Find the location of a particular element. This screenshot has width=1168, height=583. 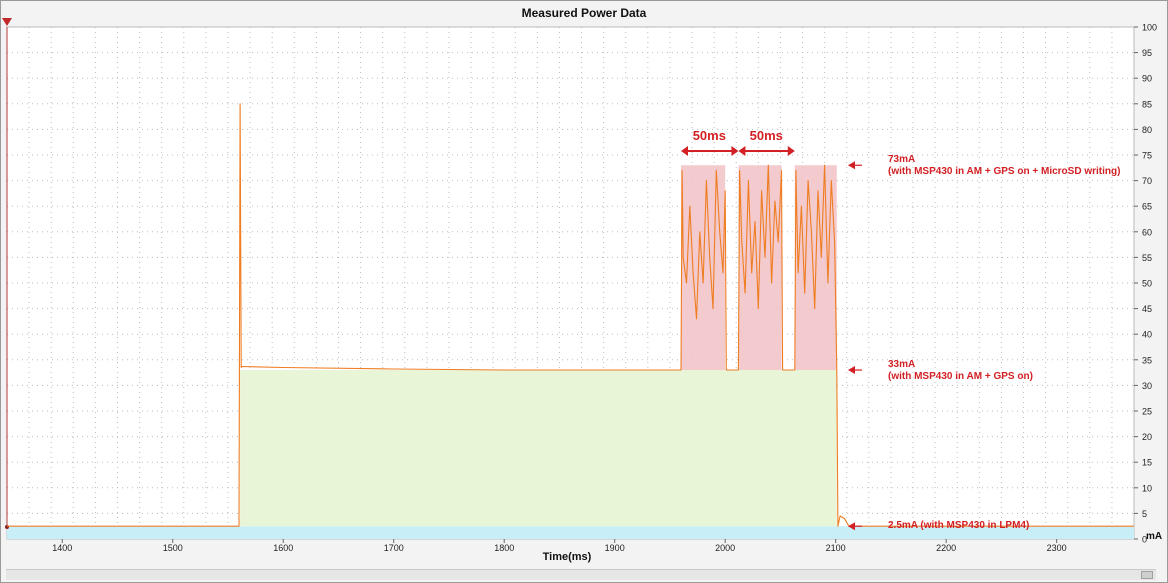

y-tick-label: 20 is located at coordinates (1147, 437).